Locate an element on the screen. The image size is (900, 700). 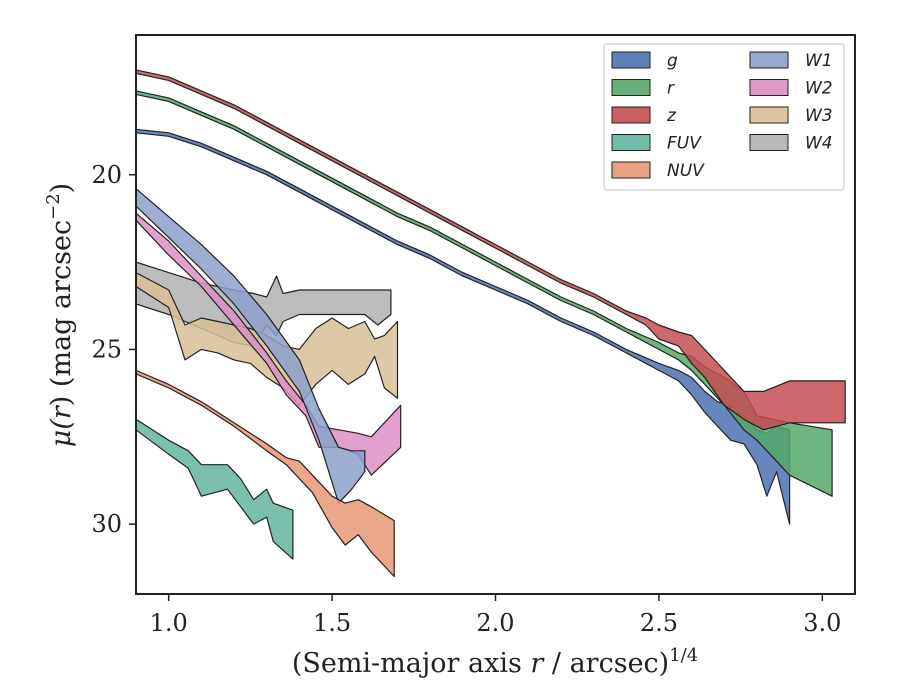
x-axis: 1.0 1.5 2.0 2.5 3.0 is located at coordinates (495, 615).